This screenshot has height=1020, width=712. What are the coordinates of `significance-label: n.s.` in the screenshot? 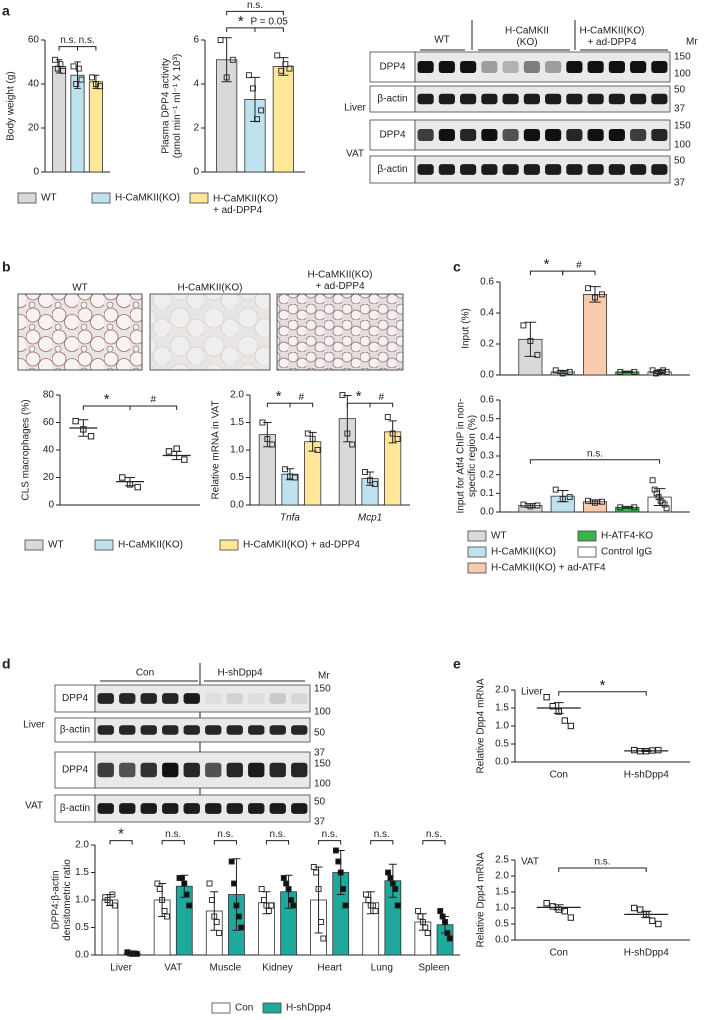 It's located at (382, 834).